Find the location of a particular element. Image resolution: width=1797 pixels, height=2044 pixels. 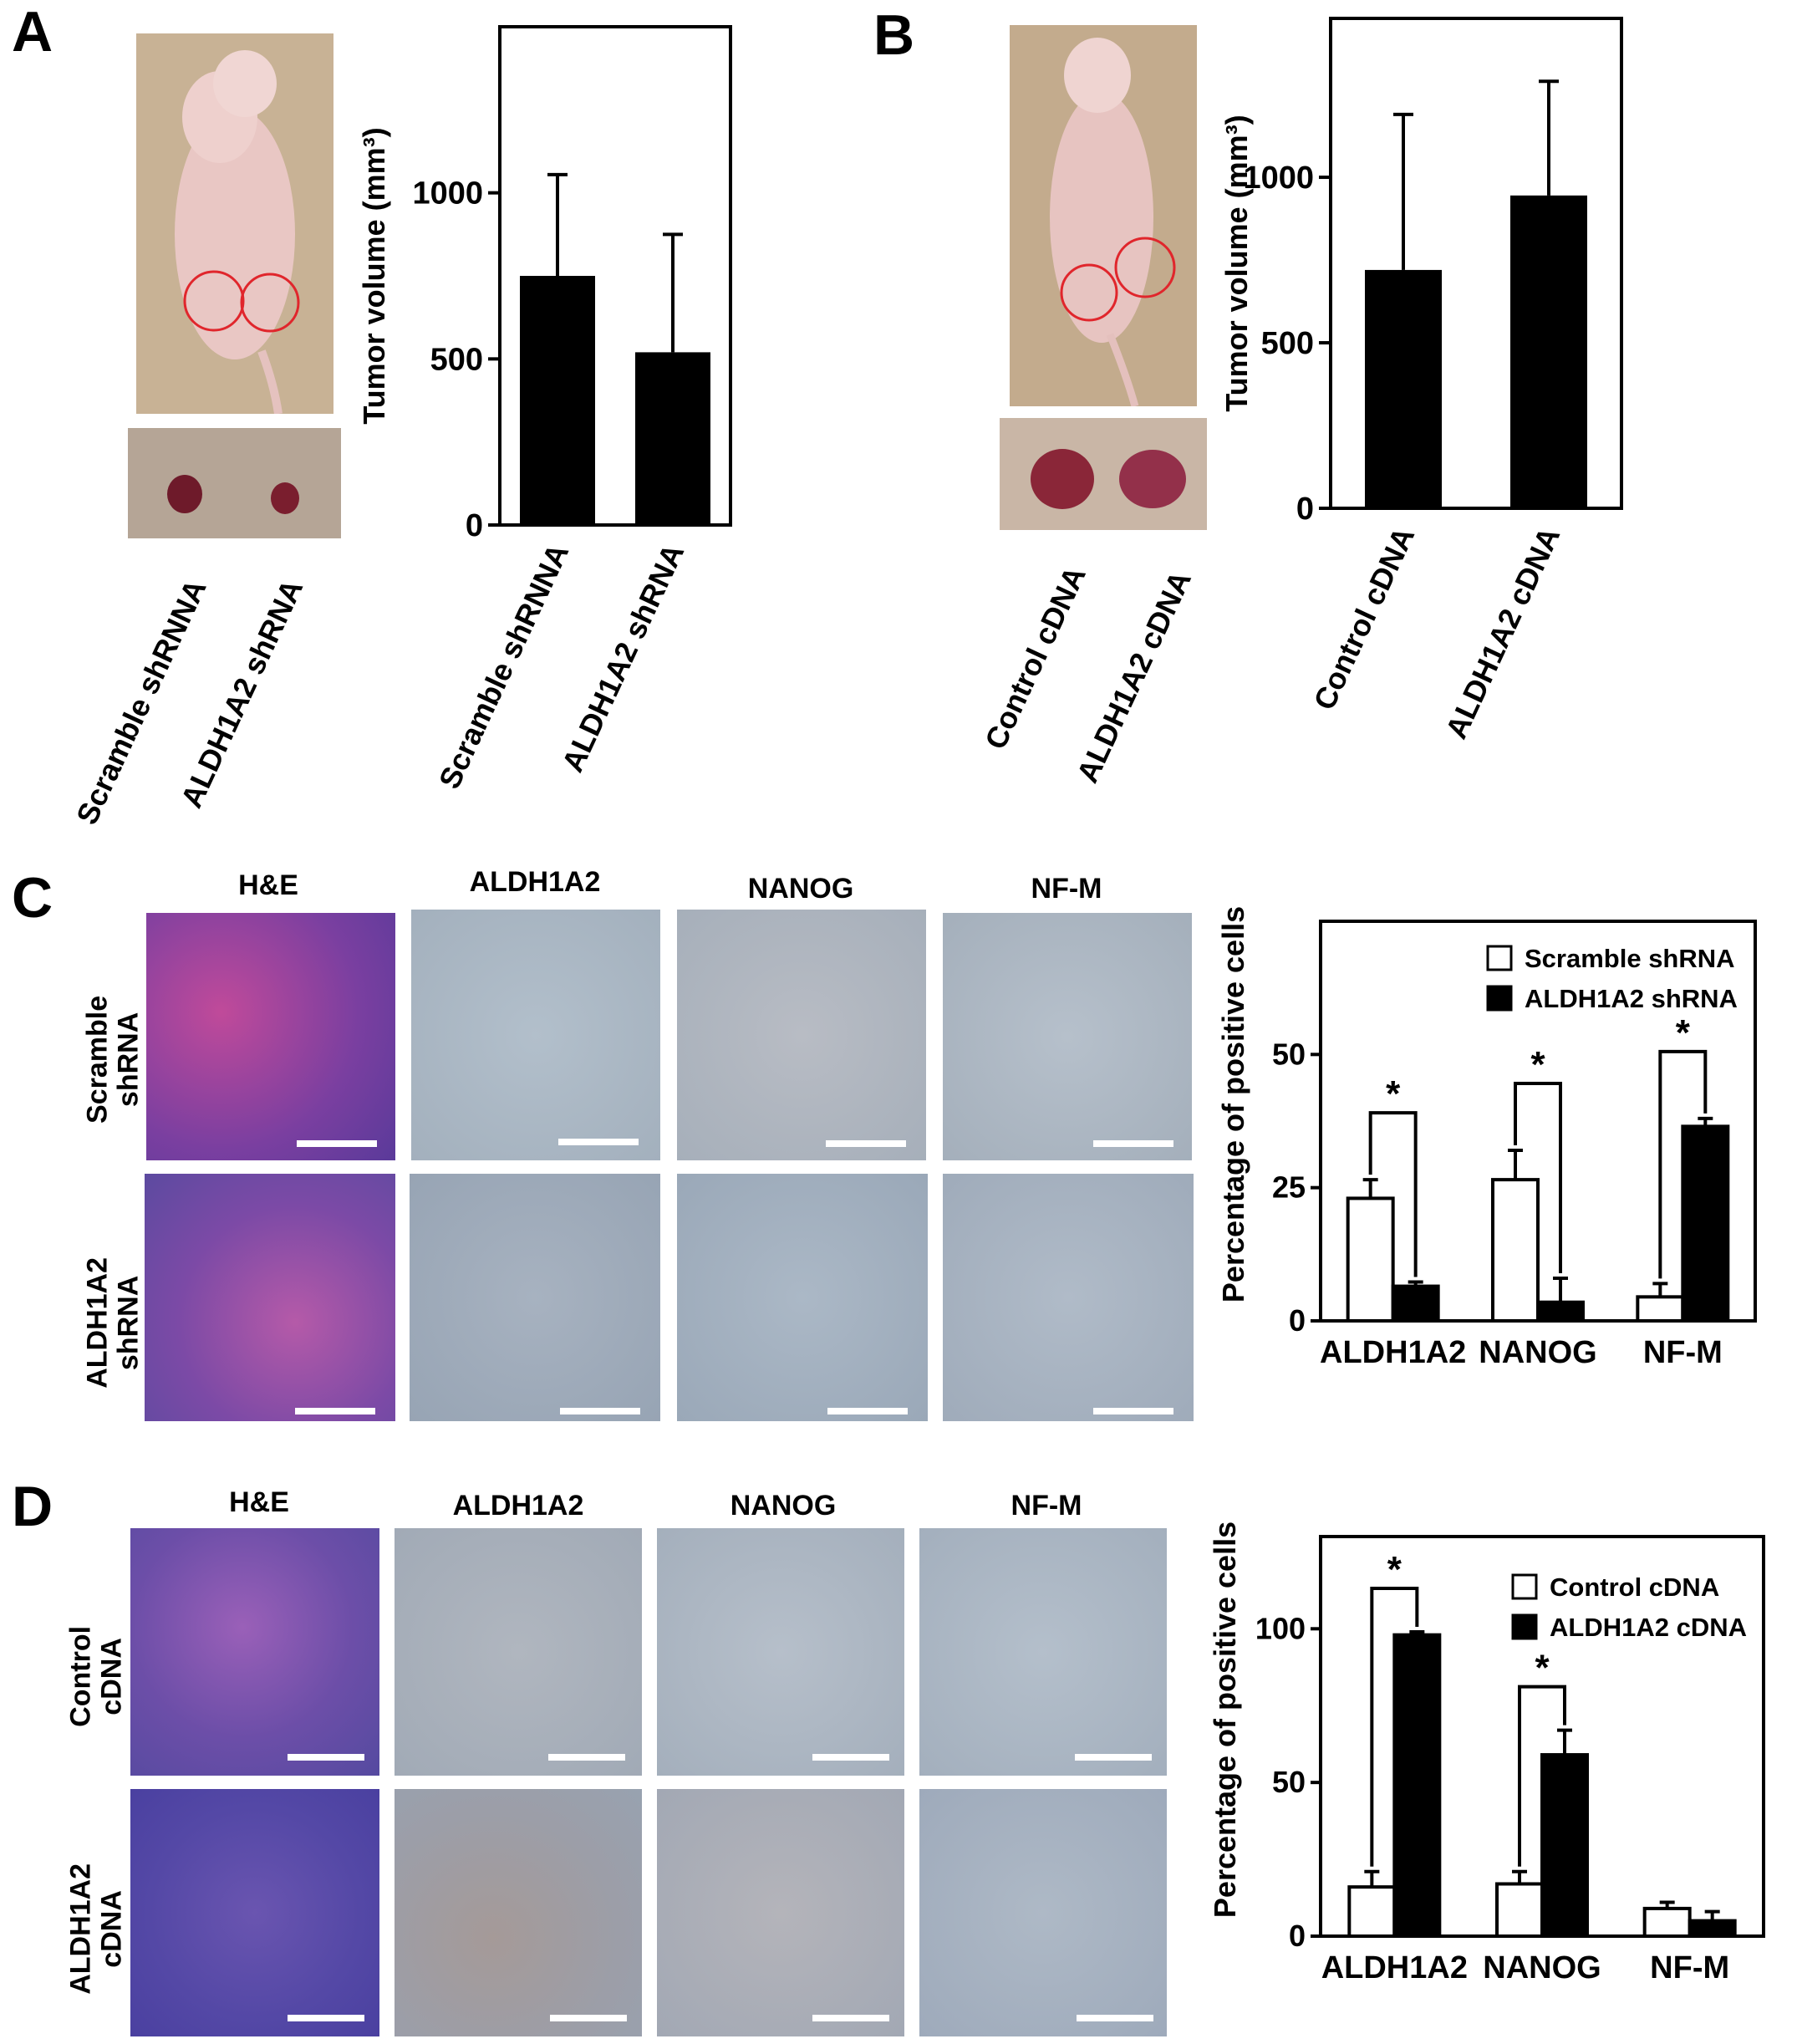

ihc-image-c-aldh-shrna-aldh1a2 is located at coordinates (535, 1297).